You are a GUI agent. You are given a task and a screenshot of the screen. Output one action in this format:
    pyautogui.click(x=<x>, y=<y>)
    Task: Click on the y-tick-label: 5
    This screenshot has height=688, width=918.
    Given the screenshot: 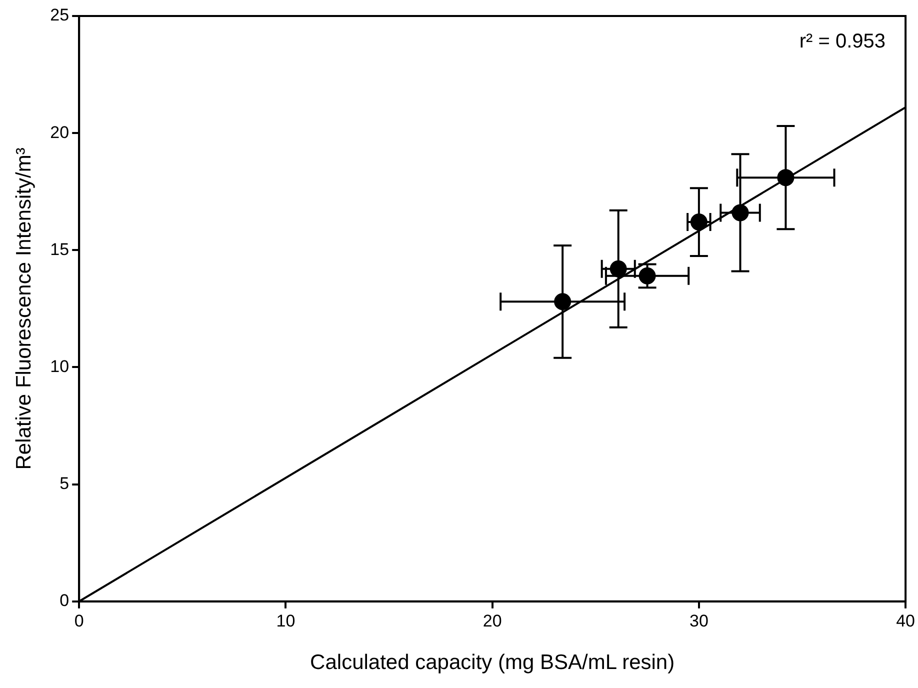 What is the action you would take?
    pyautogui.click(x=65, y=484)
    